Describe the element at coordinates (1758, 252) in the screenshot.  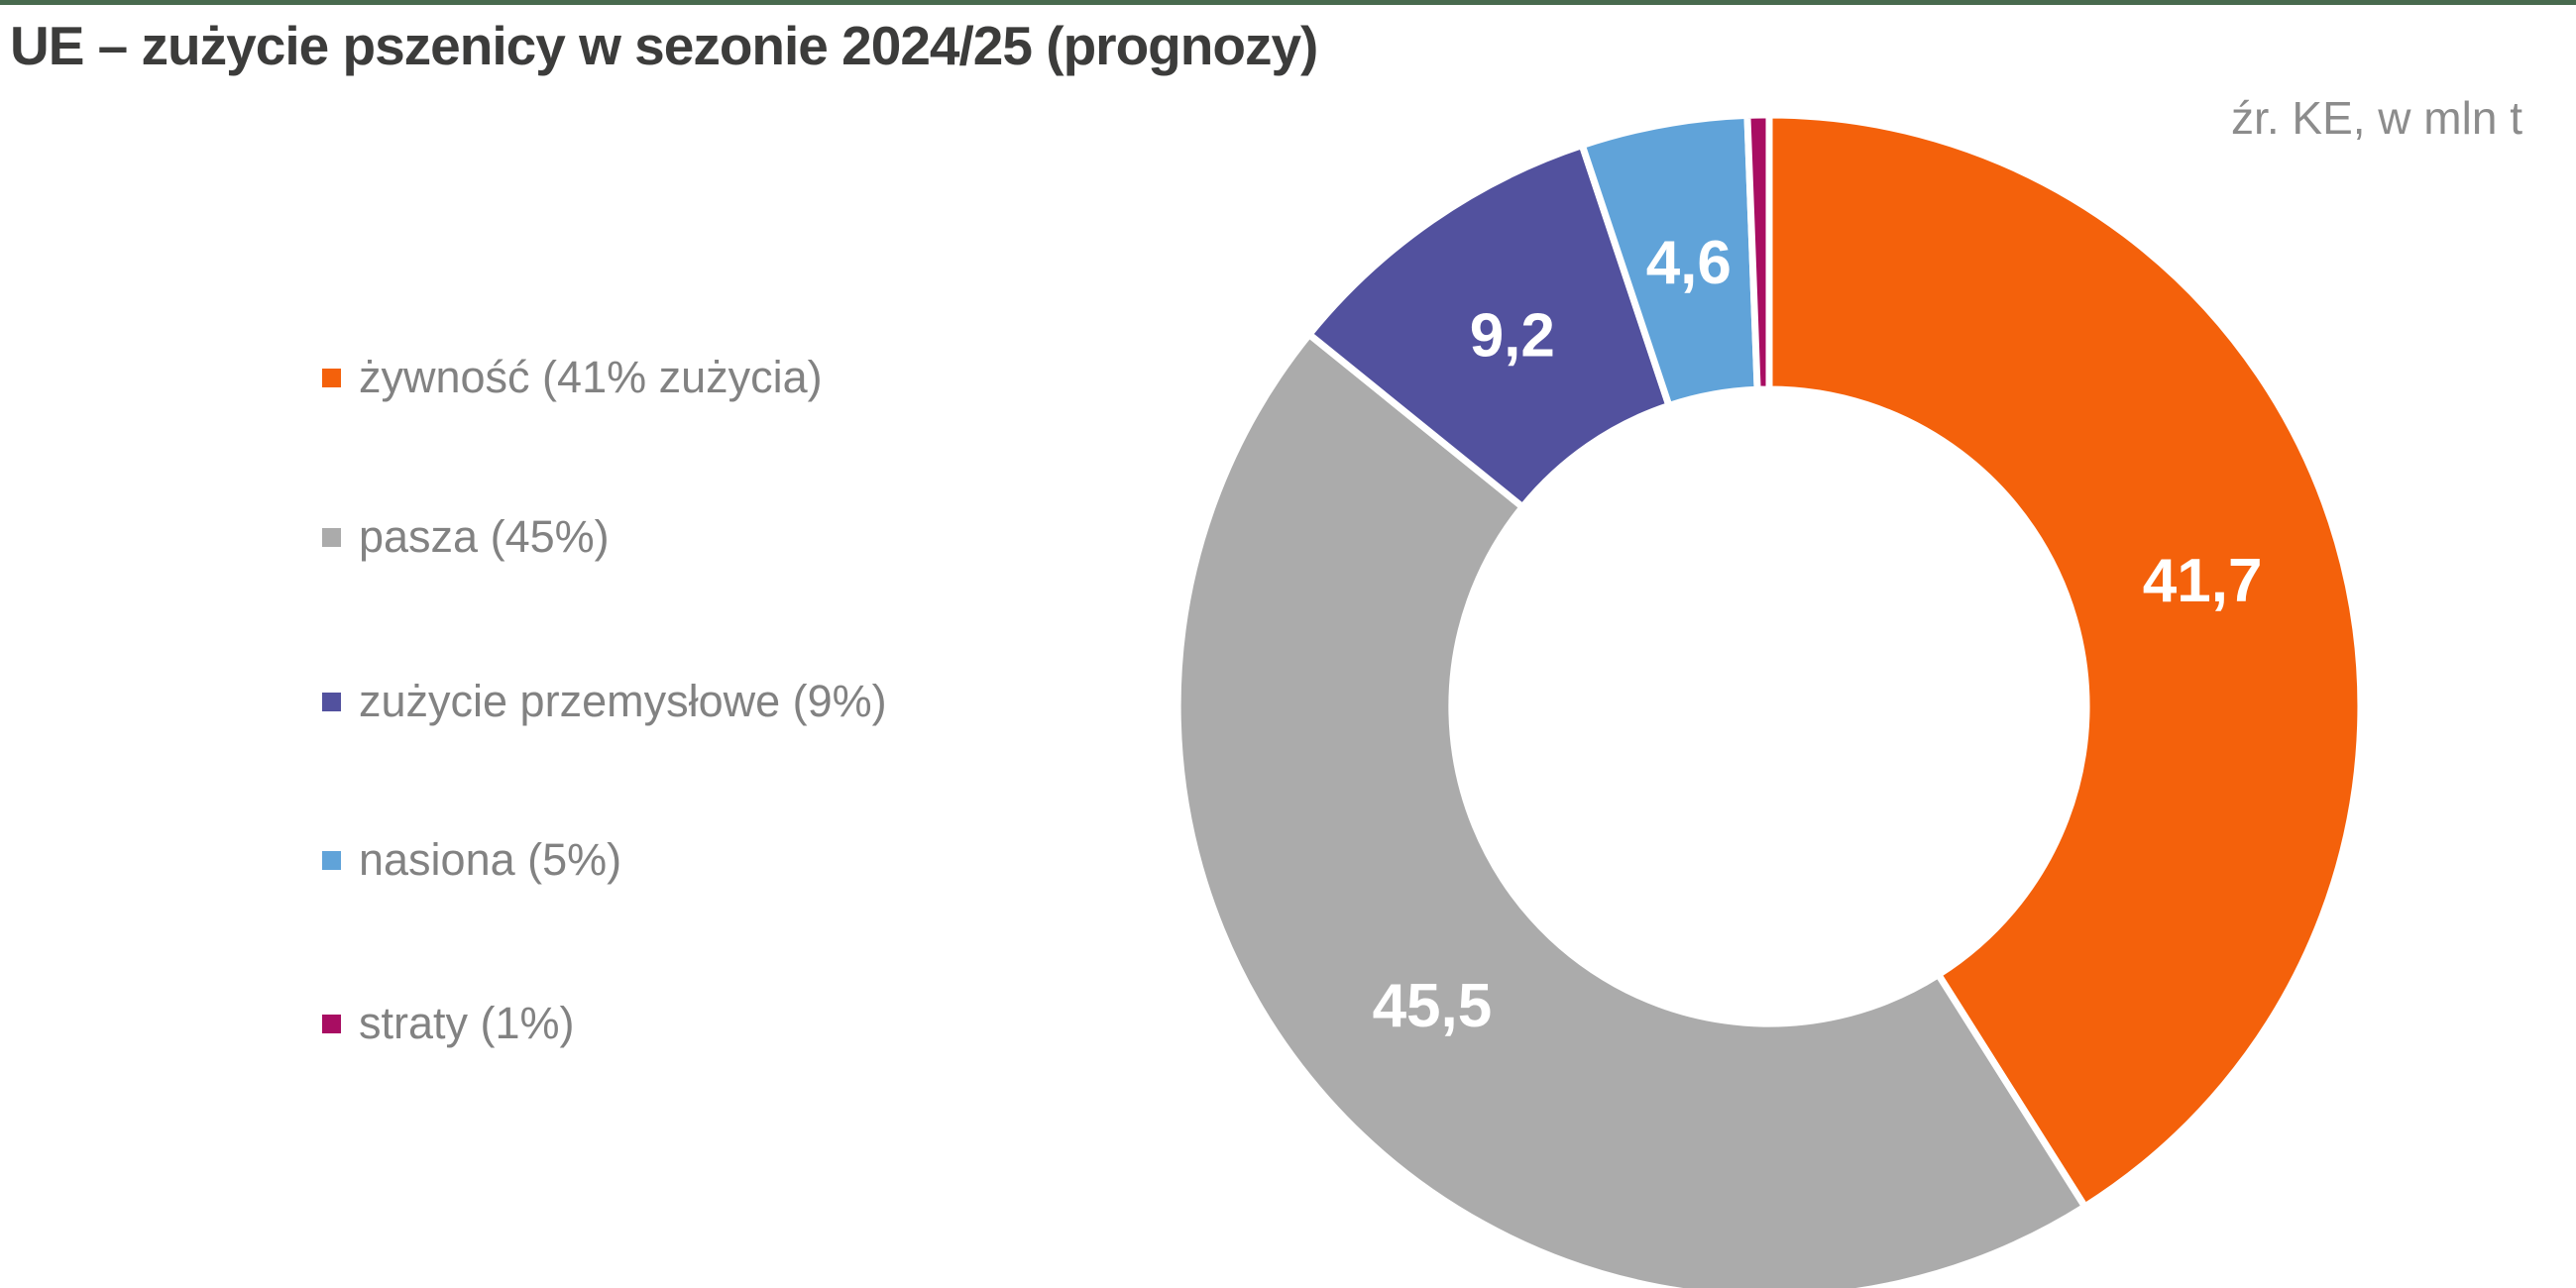
I see `donut-slice-straty` at that location.